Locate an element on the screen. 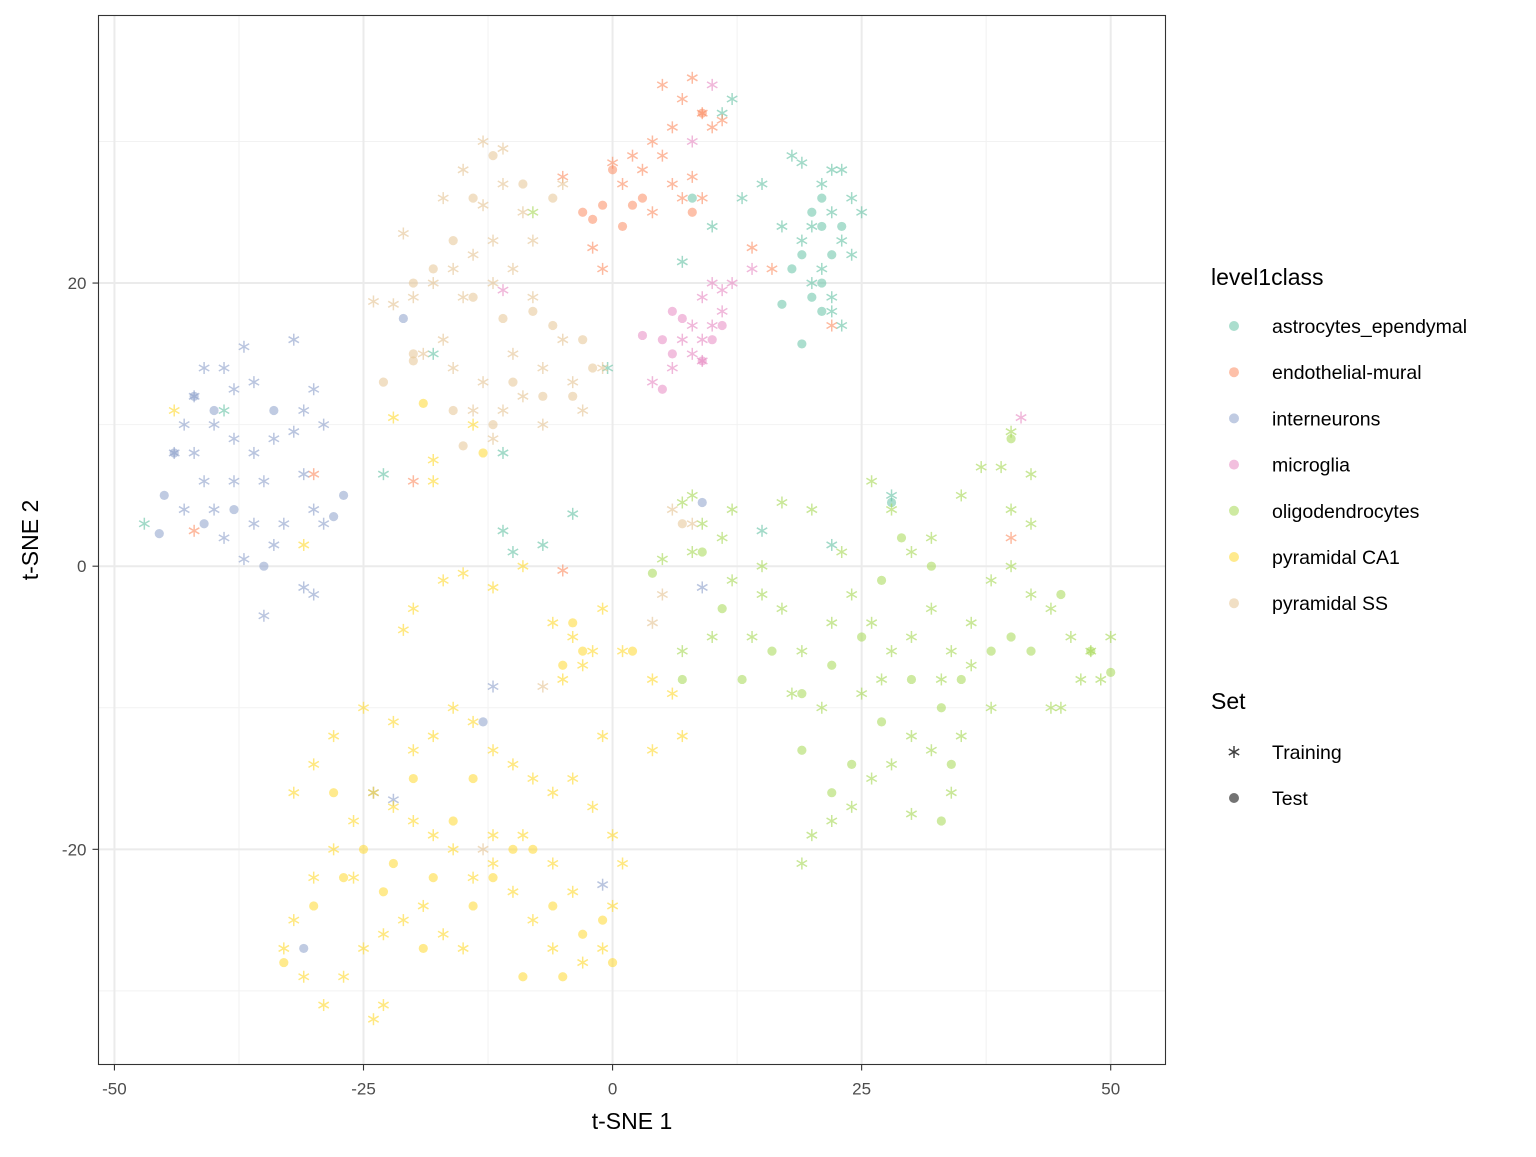  legend-key-test-circle-icon is located at coordinates (1234, 798).